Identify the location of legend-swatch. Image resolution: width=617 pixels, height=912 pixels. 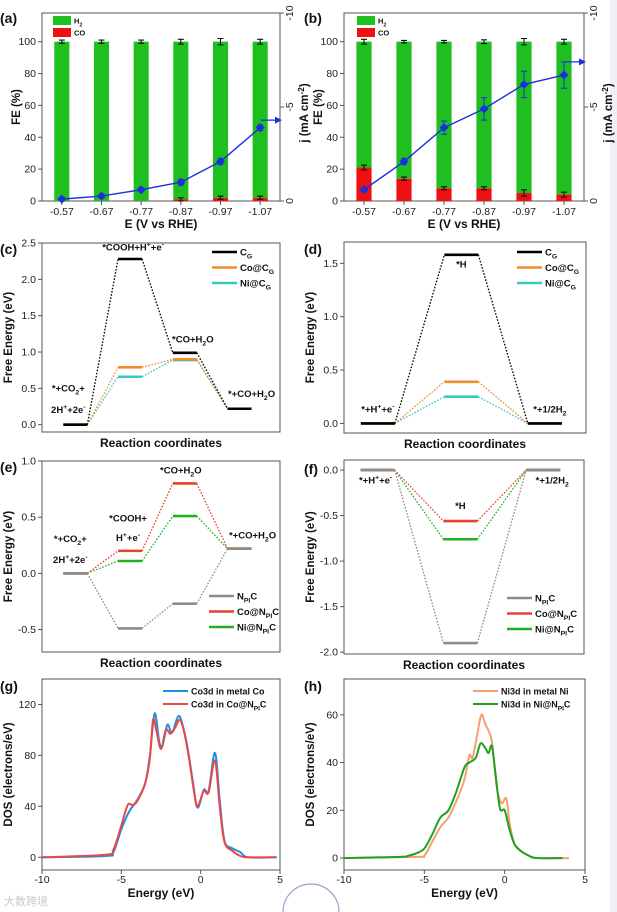
(366, 20).